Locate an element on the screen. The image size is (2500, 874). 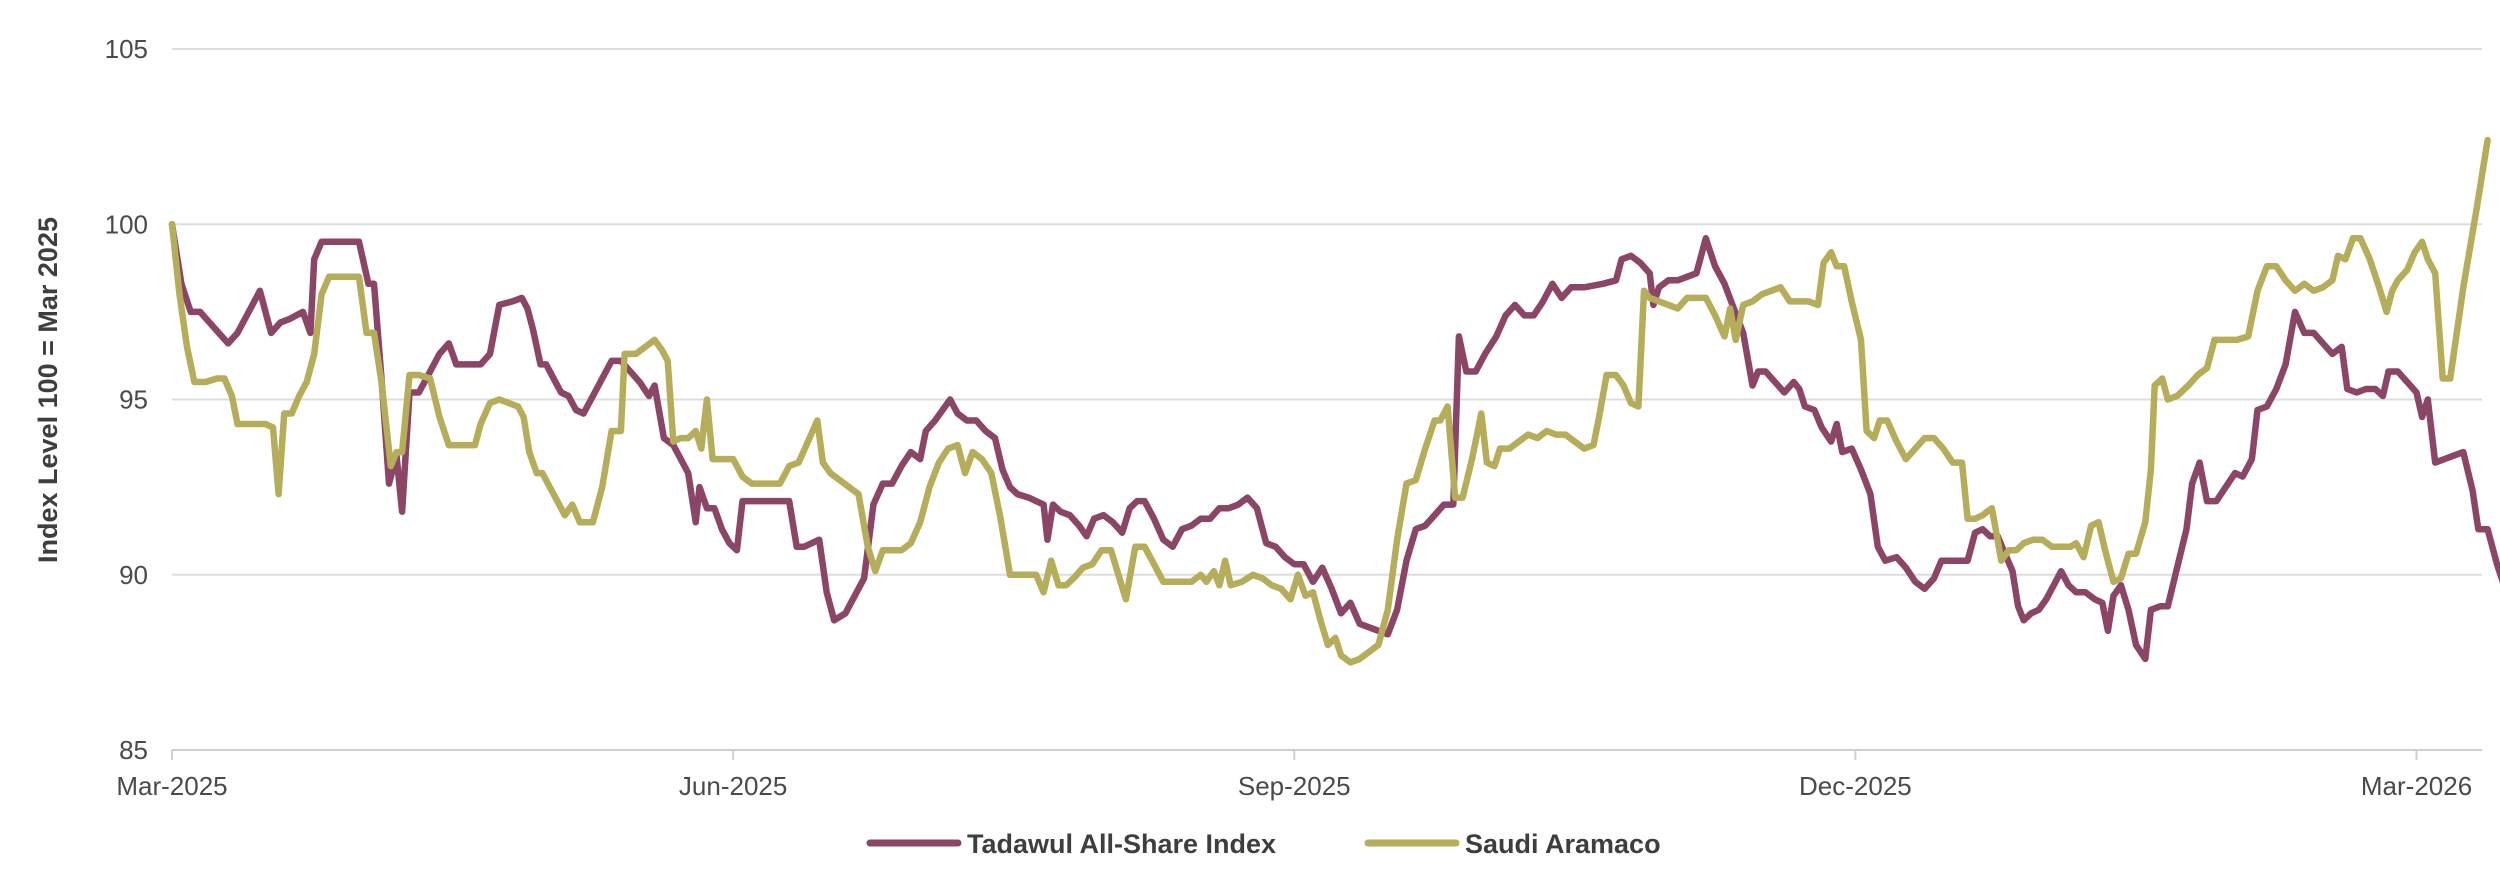
legend-label: Tadawul All-Share Index is located at coordinates (1121, 844).